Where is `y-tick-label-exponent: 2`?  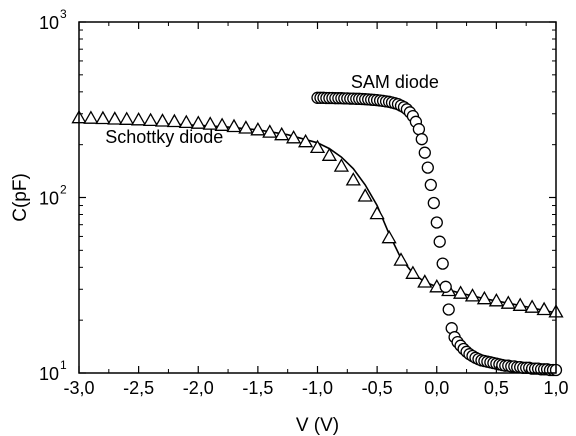
y-tick-label-exponent: 2 is located at coordinates (63, 190).